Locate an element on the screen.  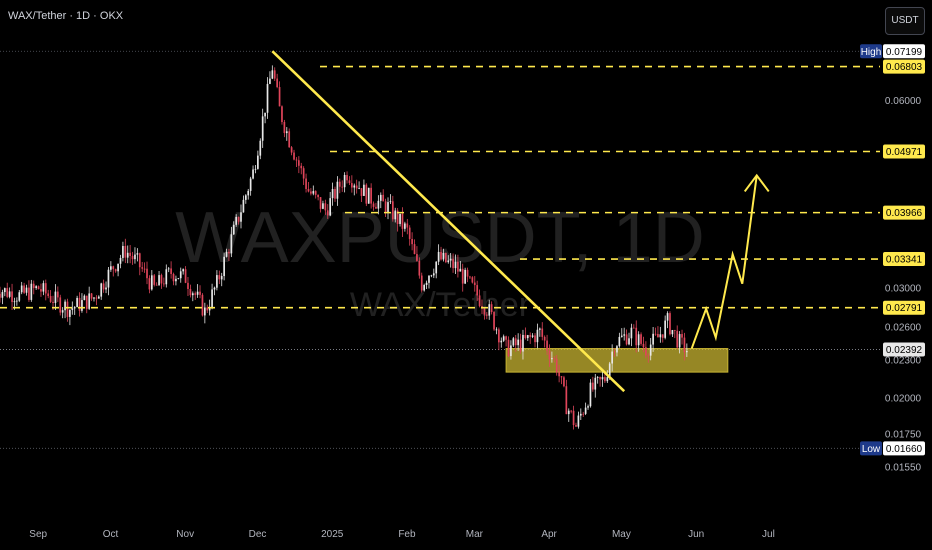
time-tick-label: Sep is located at coordinates (38, 534).